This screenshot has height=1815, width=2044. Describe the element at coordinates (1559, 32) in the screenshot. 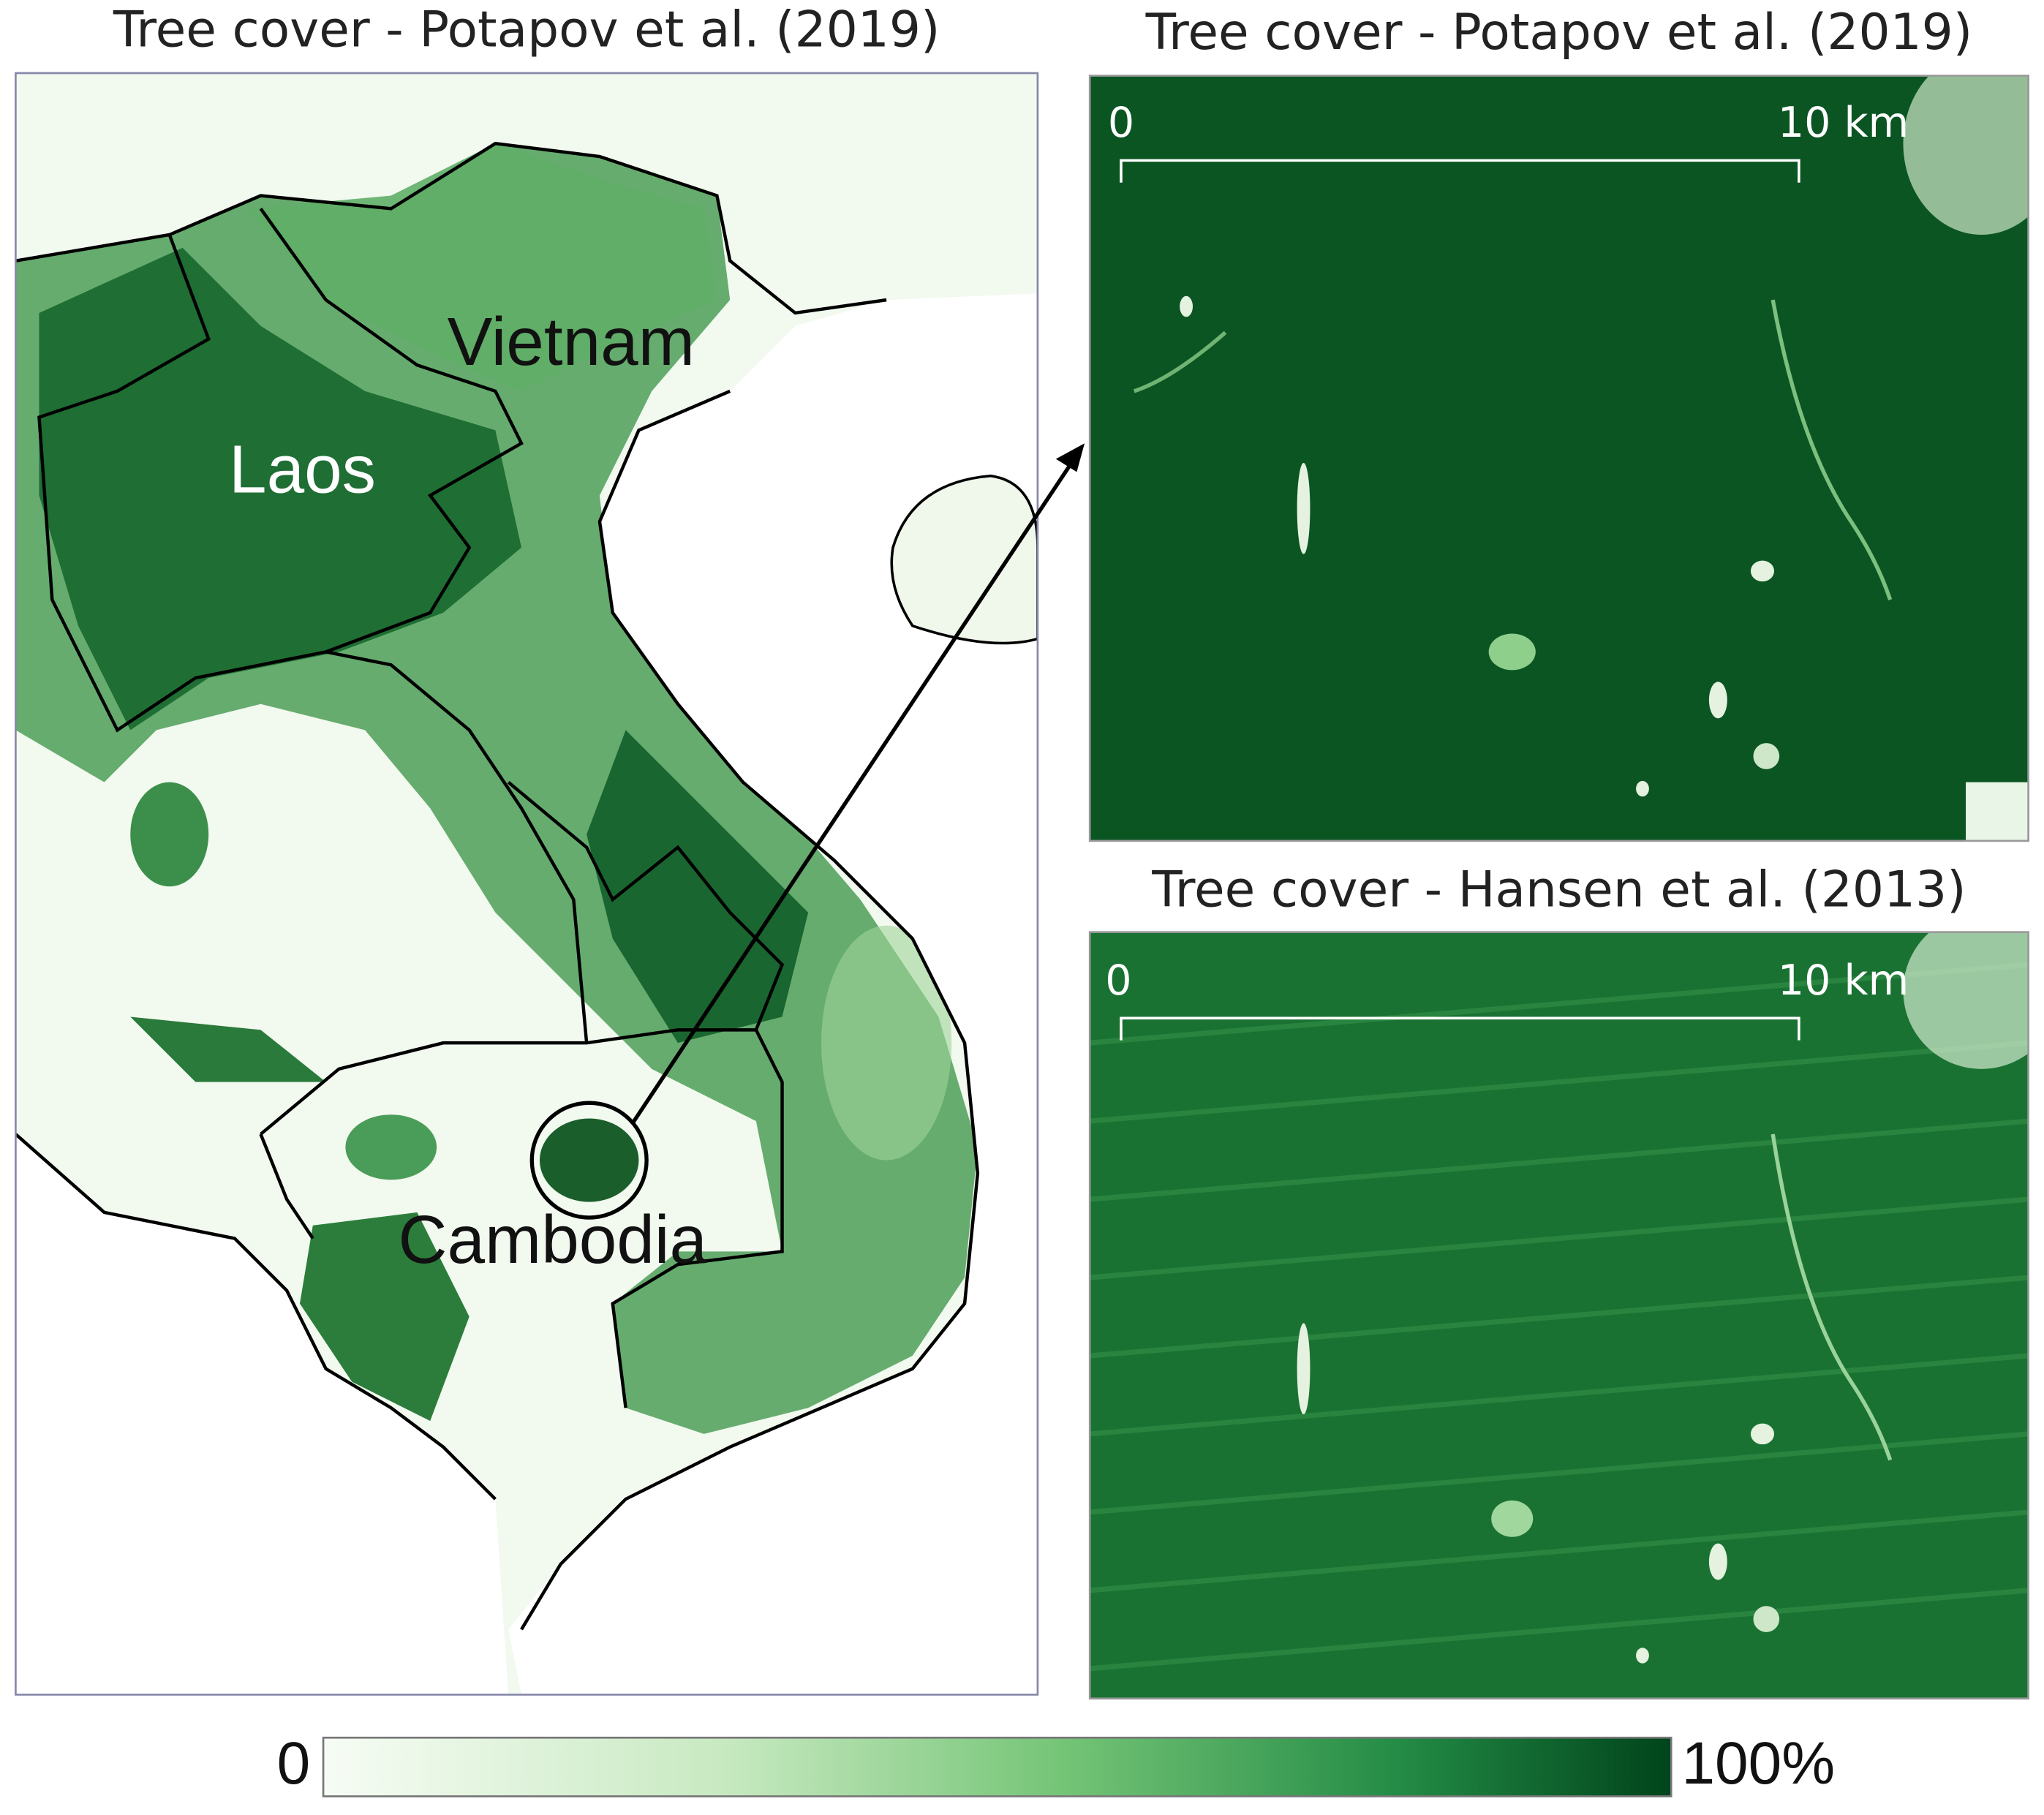

I see `inset-title: Tree cover - Potapov et al. (2019)` at that location.